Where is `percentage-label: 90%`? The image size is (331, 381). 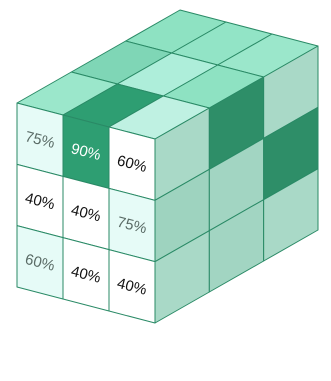
percentage-label: 90% is located at coordinates (85, 152).